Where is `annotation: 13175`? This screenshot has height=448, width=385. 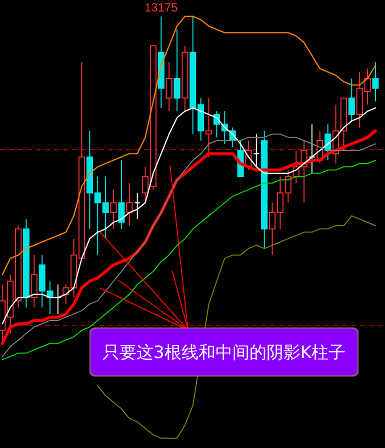
annotation: 13175 is located at coordinates (161, 7).